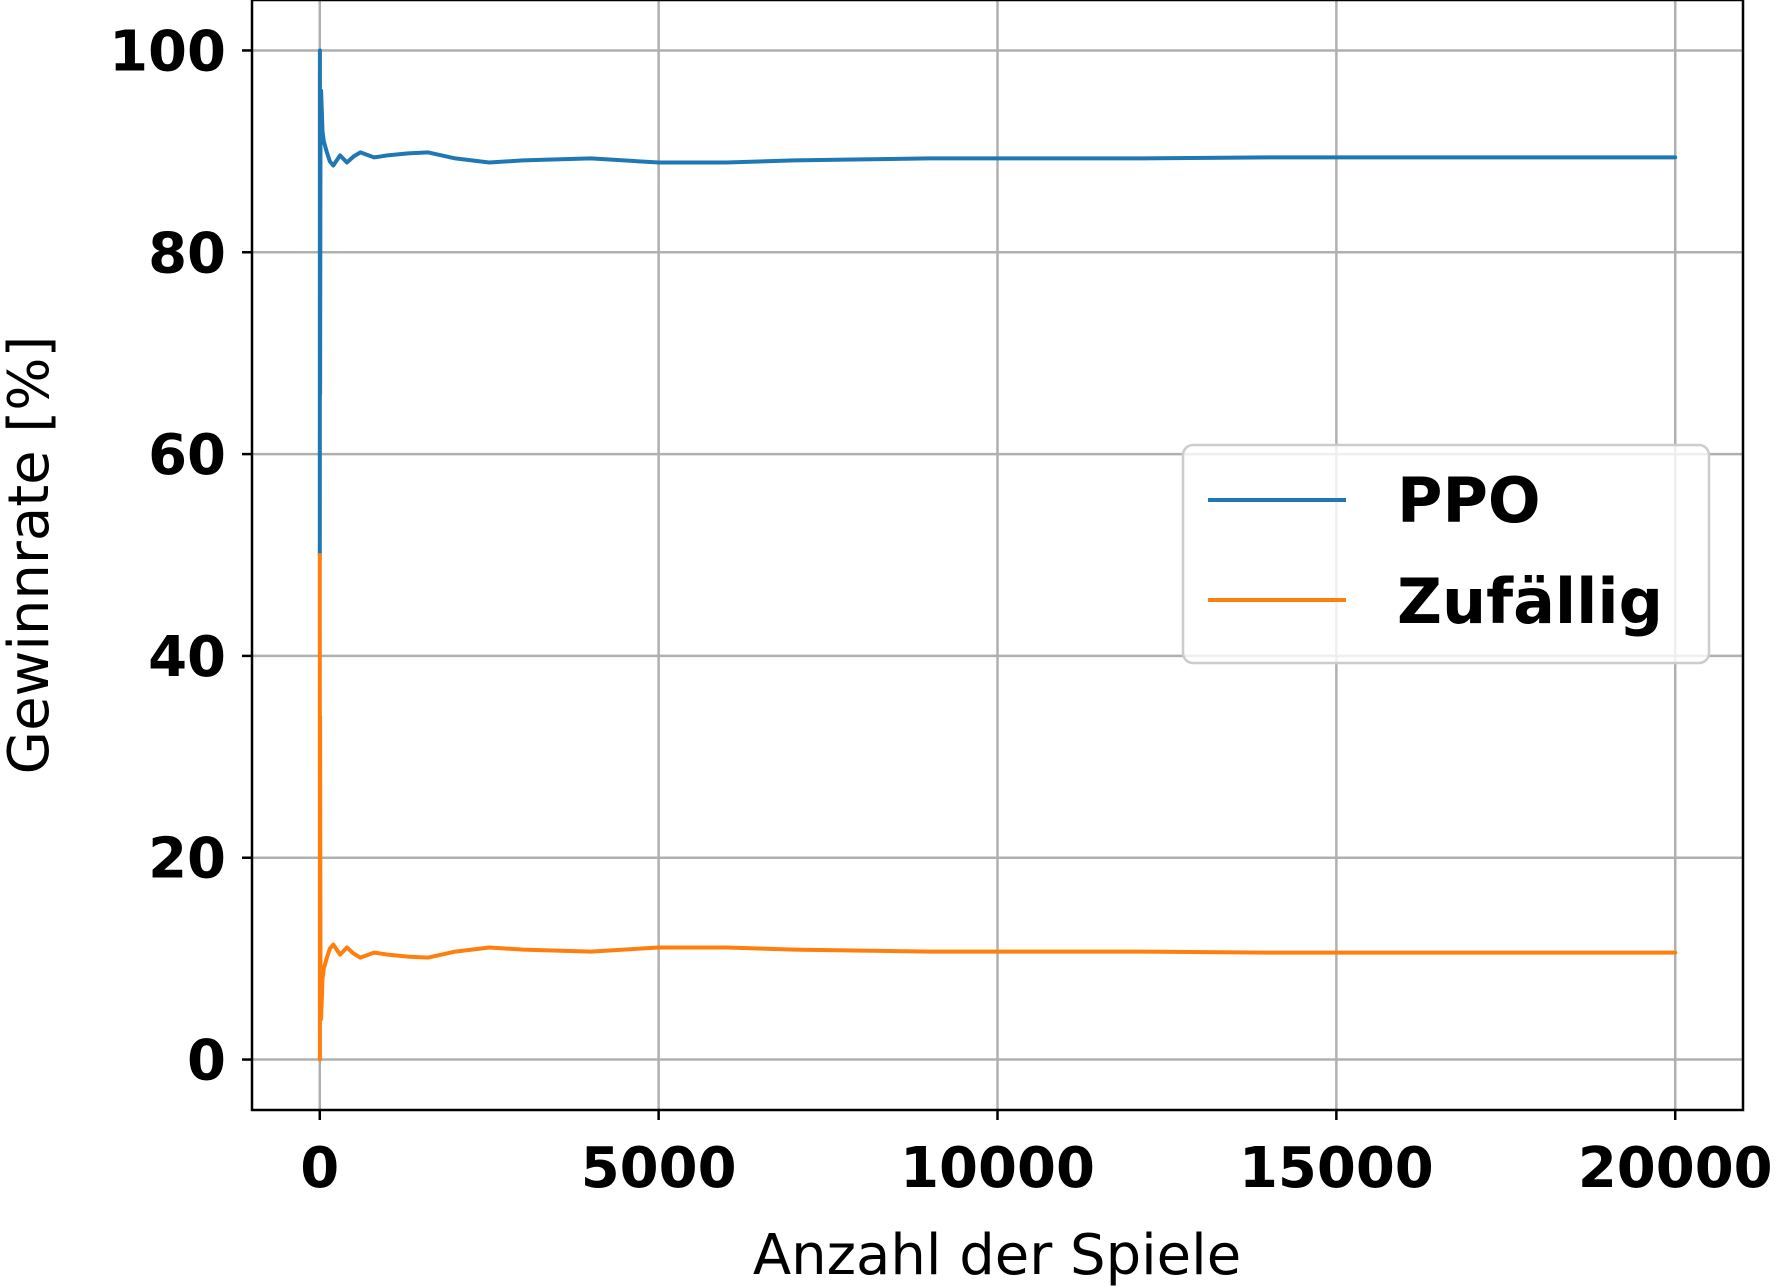 This screenshot has height=1286, width=1787. Describe the element at coordinates (1336, 1168) in the screenshot. I see `x-tick-label: 15000` at that location.